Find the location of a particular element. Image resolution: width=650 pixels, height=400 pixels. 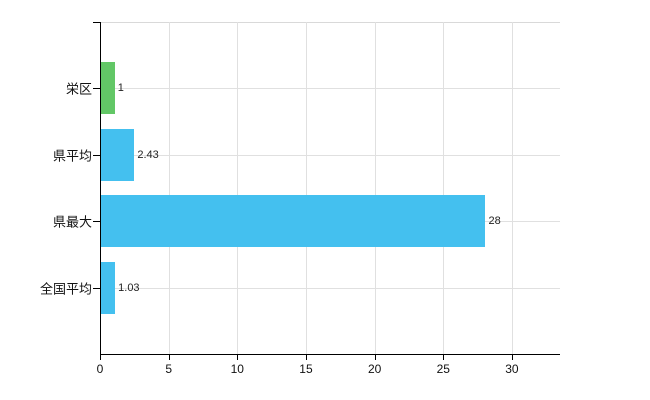

x-axis-tick-label: 20 is located at coordinates (374, 369).